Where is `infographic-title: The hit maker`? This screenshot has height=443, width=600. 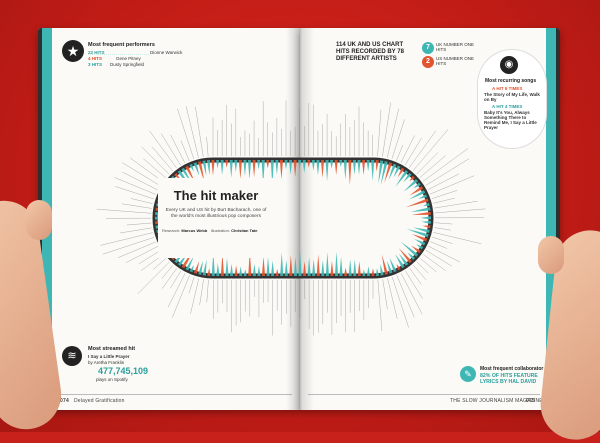 infographic-title: The hit maker is located at coordinates (216, 195).